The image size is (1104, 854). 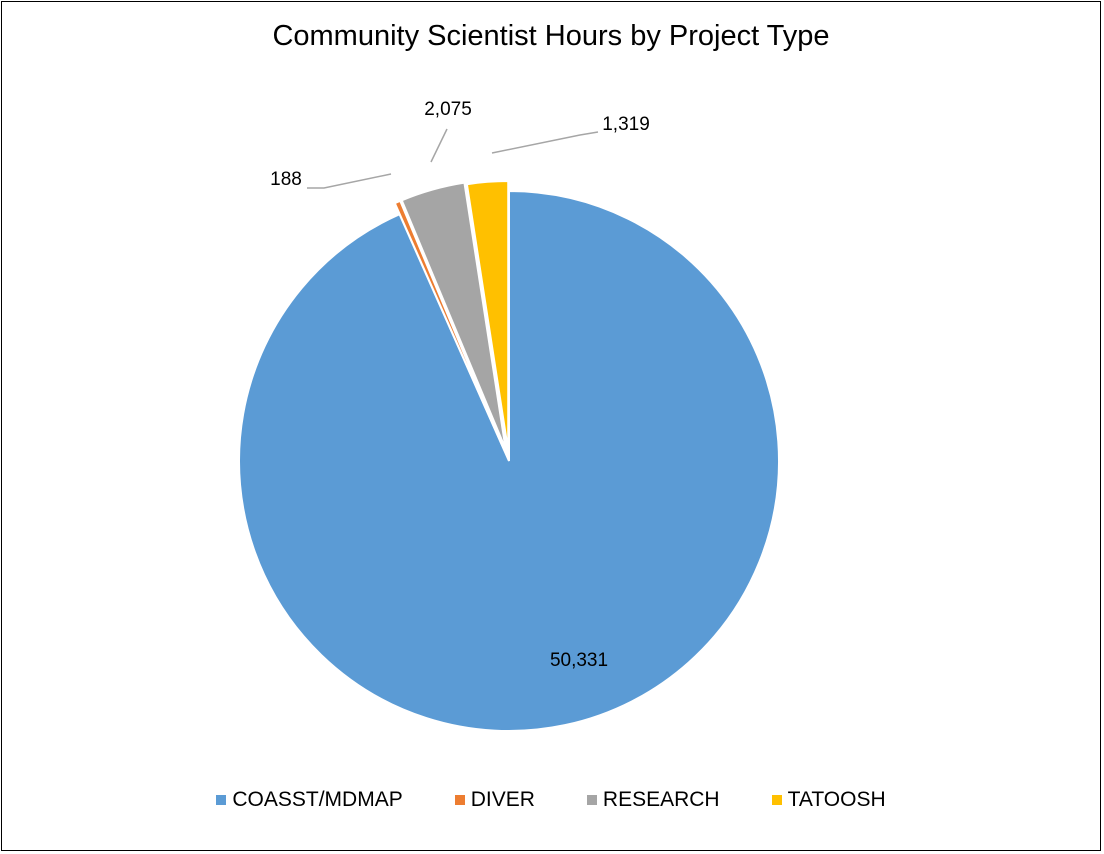 What do you see at coordinates (551, 800) in the screenshot?
I see `legend: COASST/MDMAP DIVER RESEARCH TATOOSH` at bounding box center [551, 800].